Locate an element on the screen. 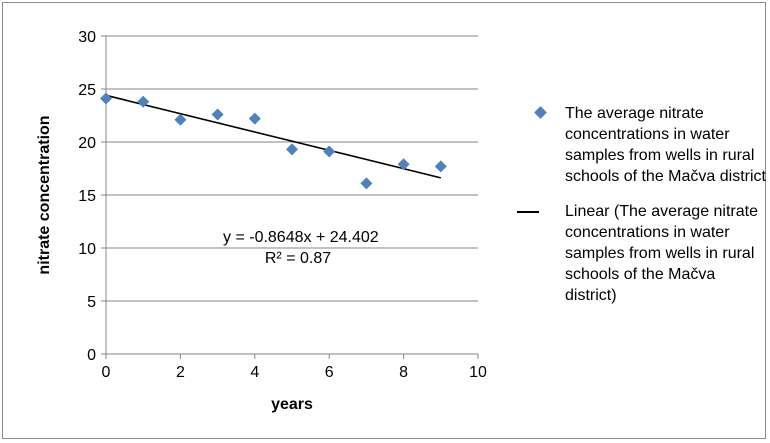  x-tick-label: 4 is located at coordinates (254, 372).